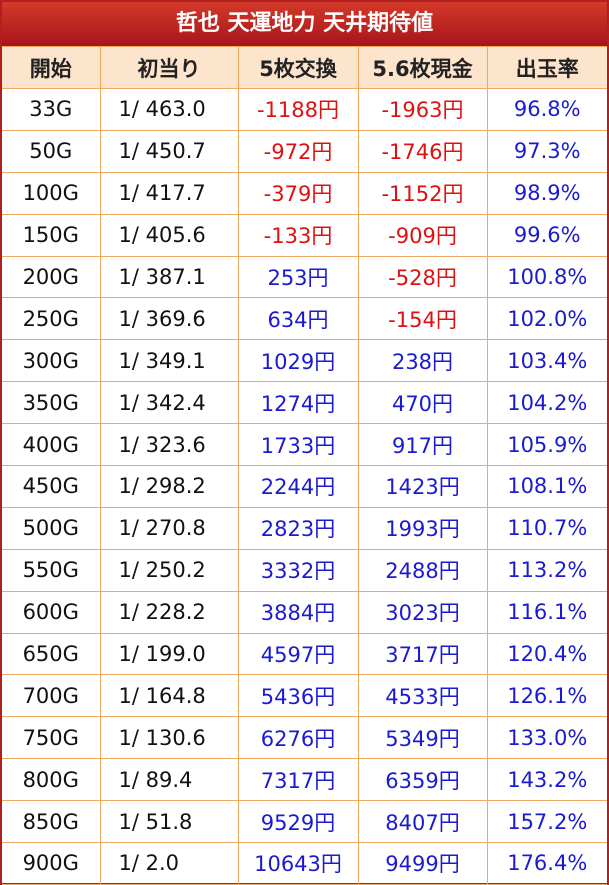 The height and width of the screenshot is (885, 609). I want to click on table-cell: 1/ 89.4, so click(169, 780).